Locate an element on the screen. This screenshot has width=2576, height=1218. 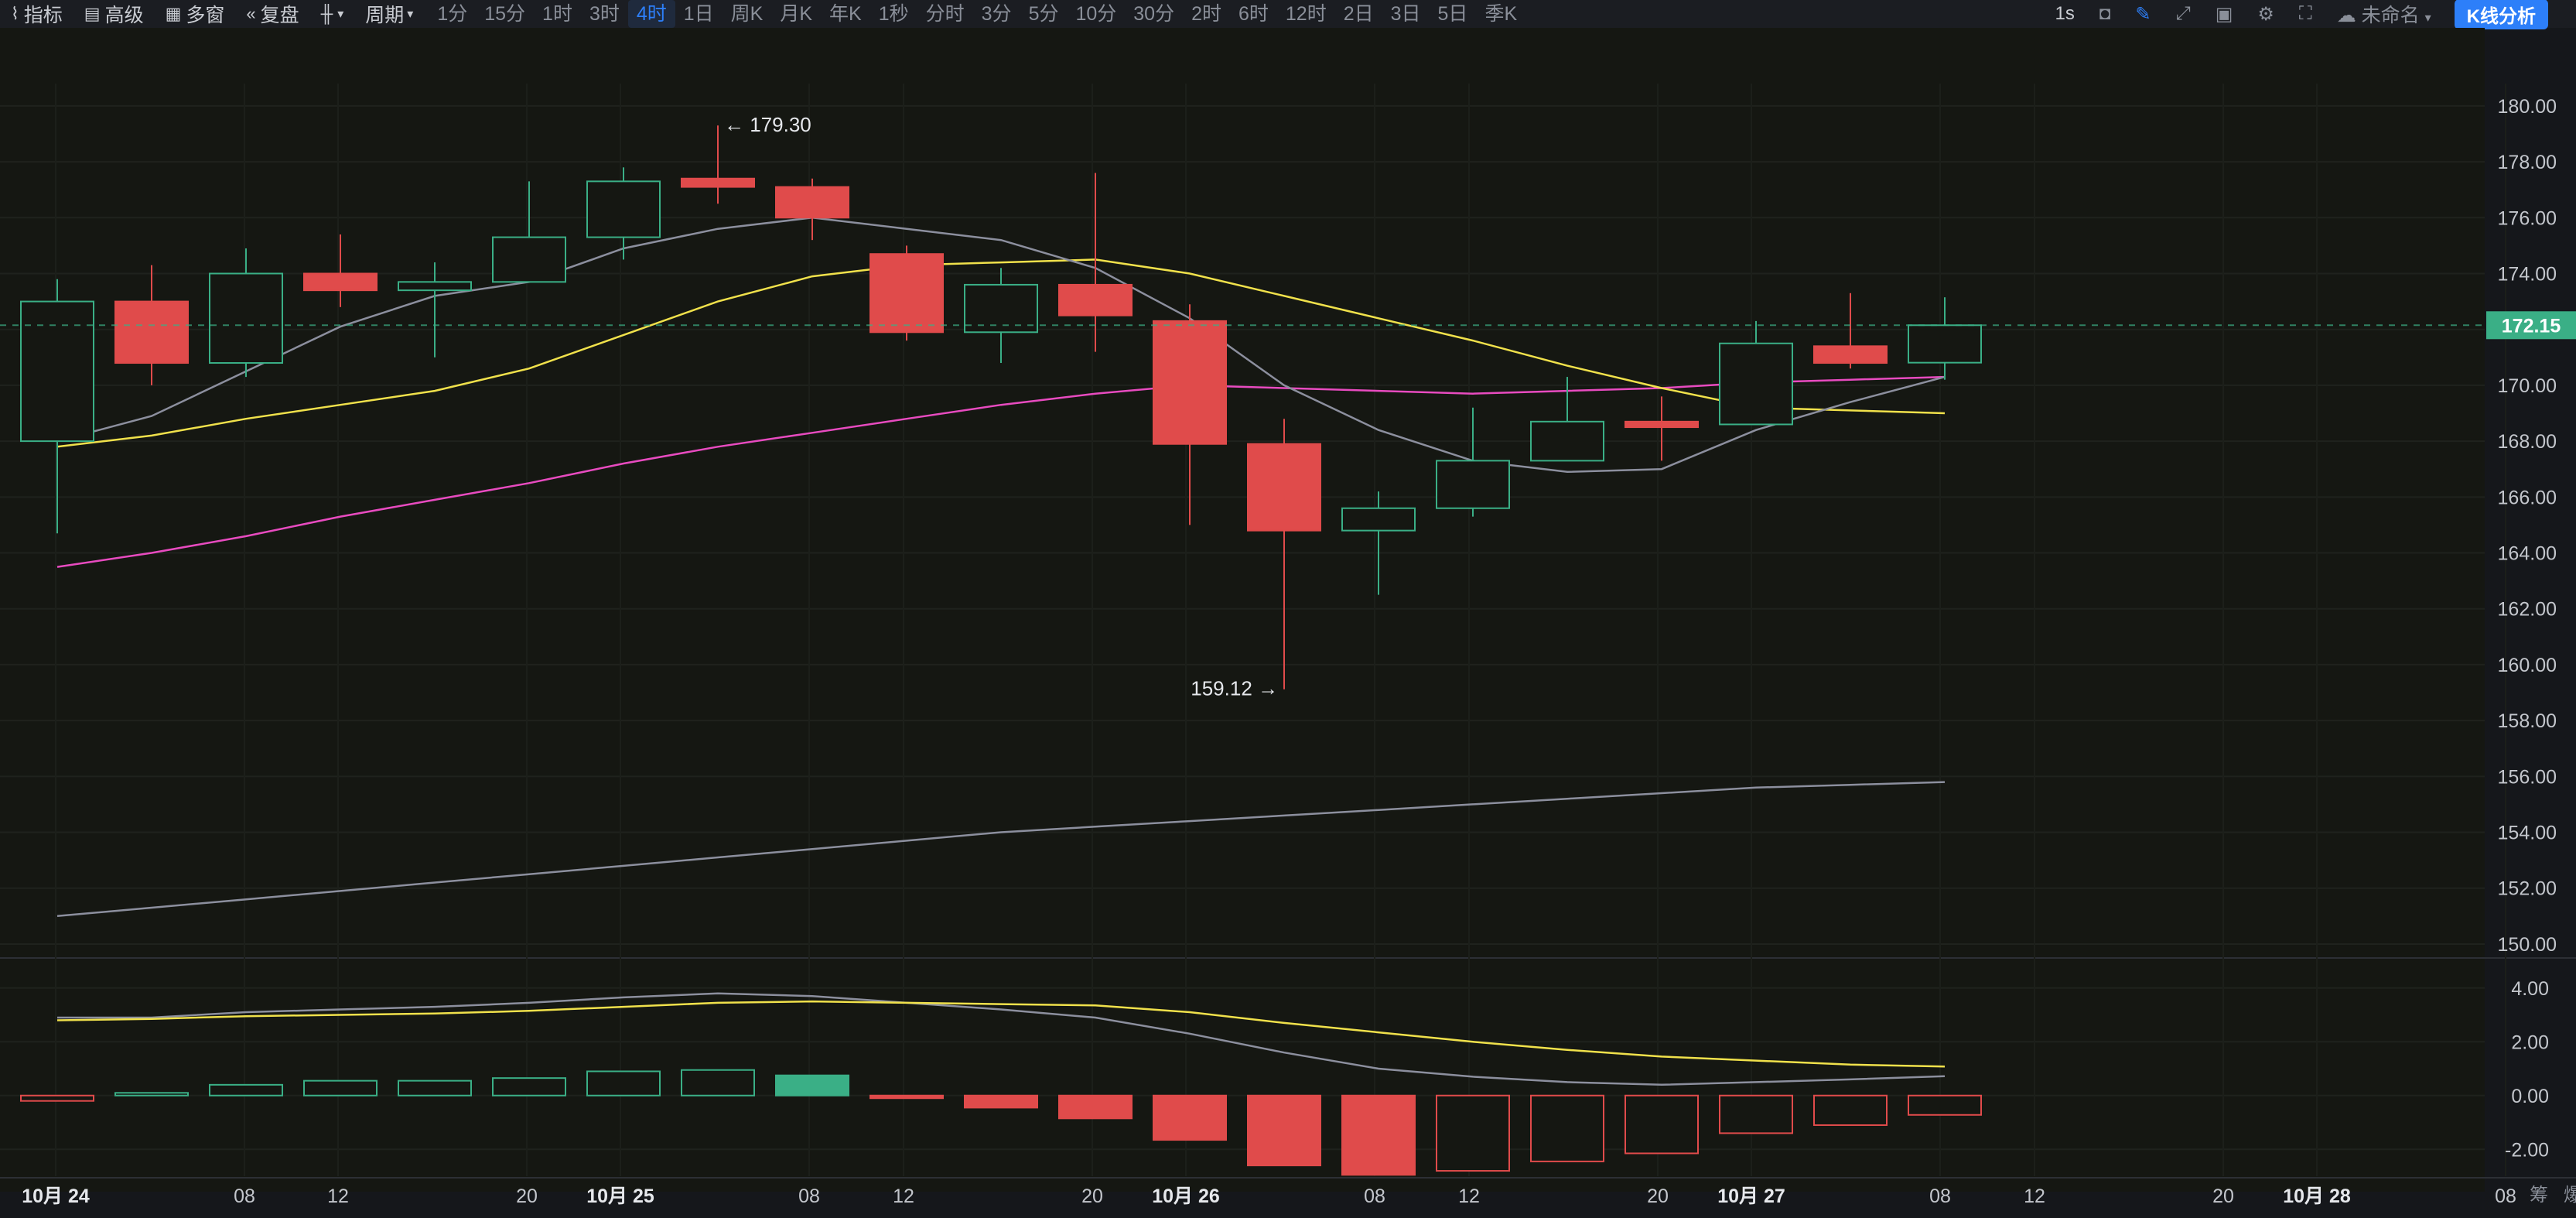
macd-value: MACD:-0.72 is located at coordinates (421, 971).